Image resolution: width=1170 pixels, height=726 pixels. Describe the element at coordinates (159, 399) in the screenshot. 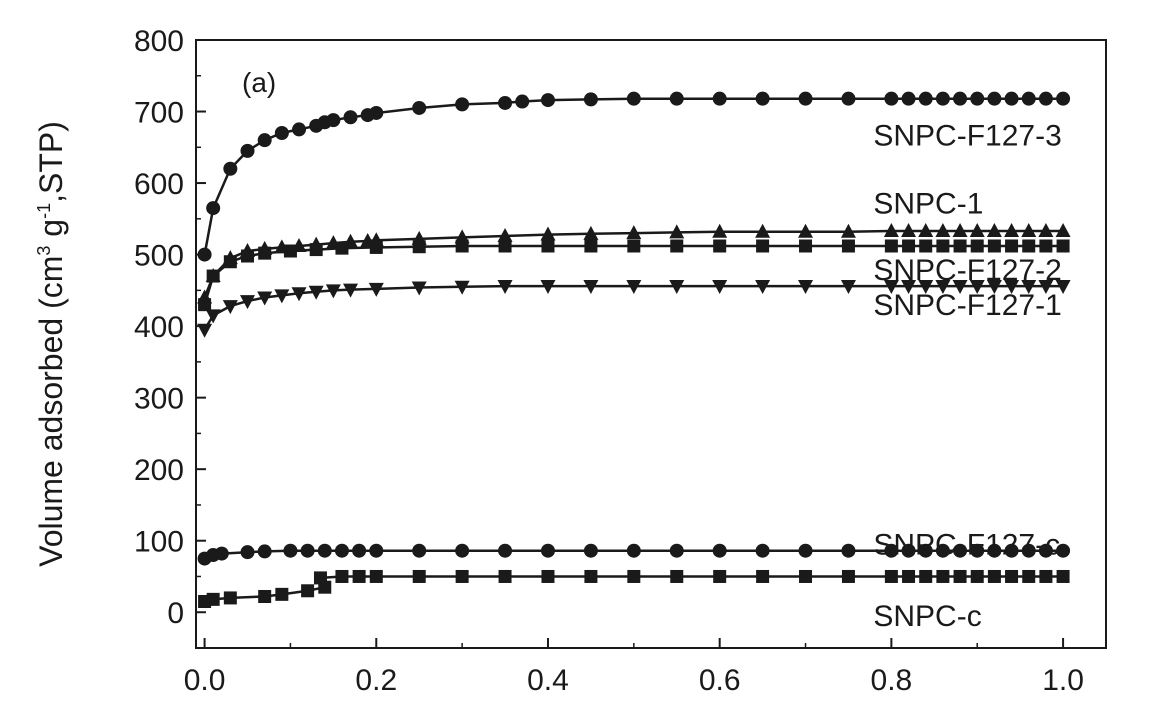

I see `y-tick-label: 300` at that location.